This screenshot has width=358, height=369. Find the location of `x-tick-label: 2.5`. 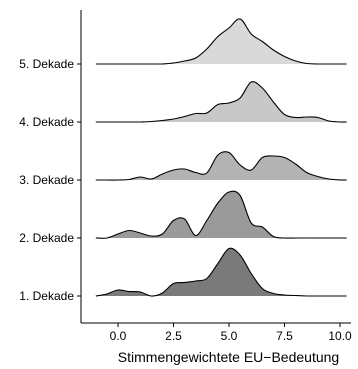

x-tick-label: 2.5 is located at coordinates (173, 336).